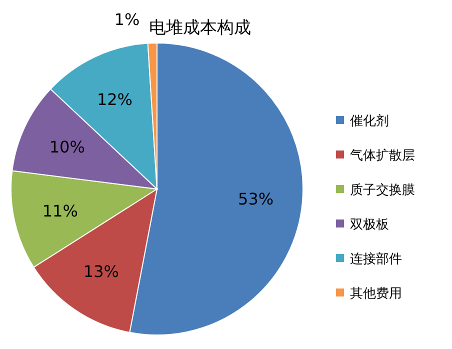 This screenshot has height=349, width=452. I want to click on legend-label: 气体扩散层, so click(382, 156).